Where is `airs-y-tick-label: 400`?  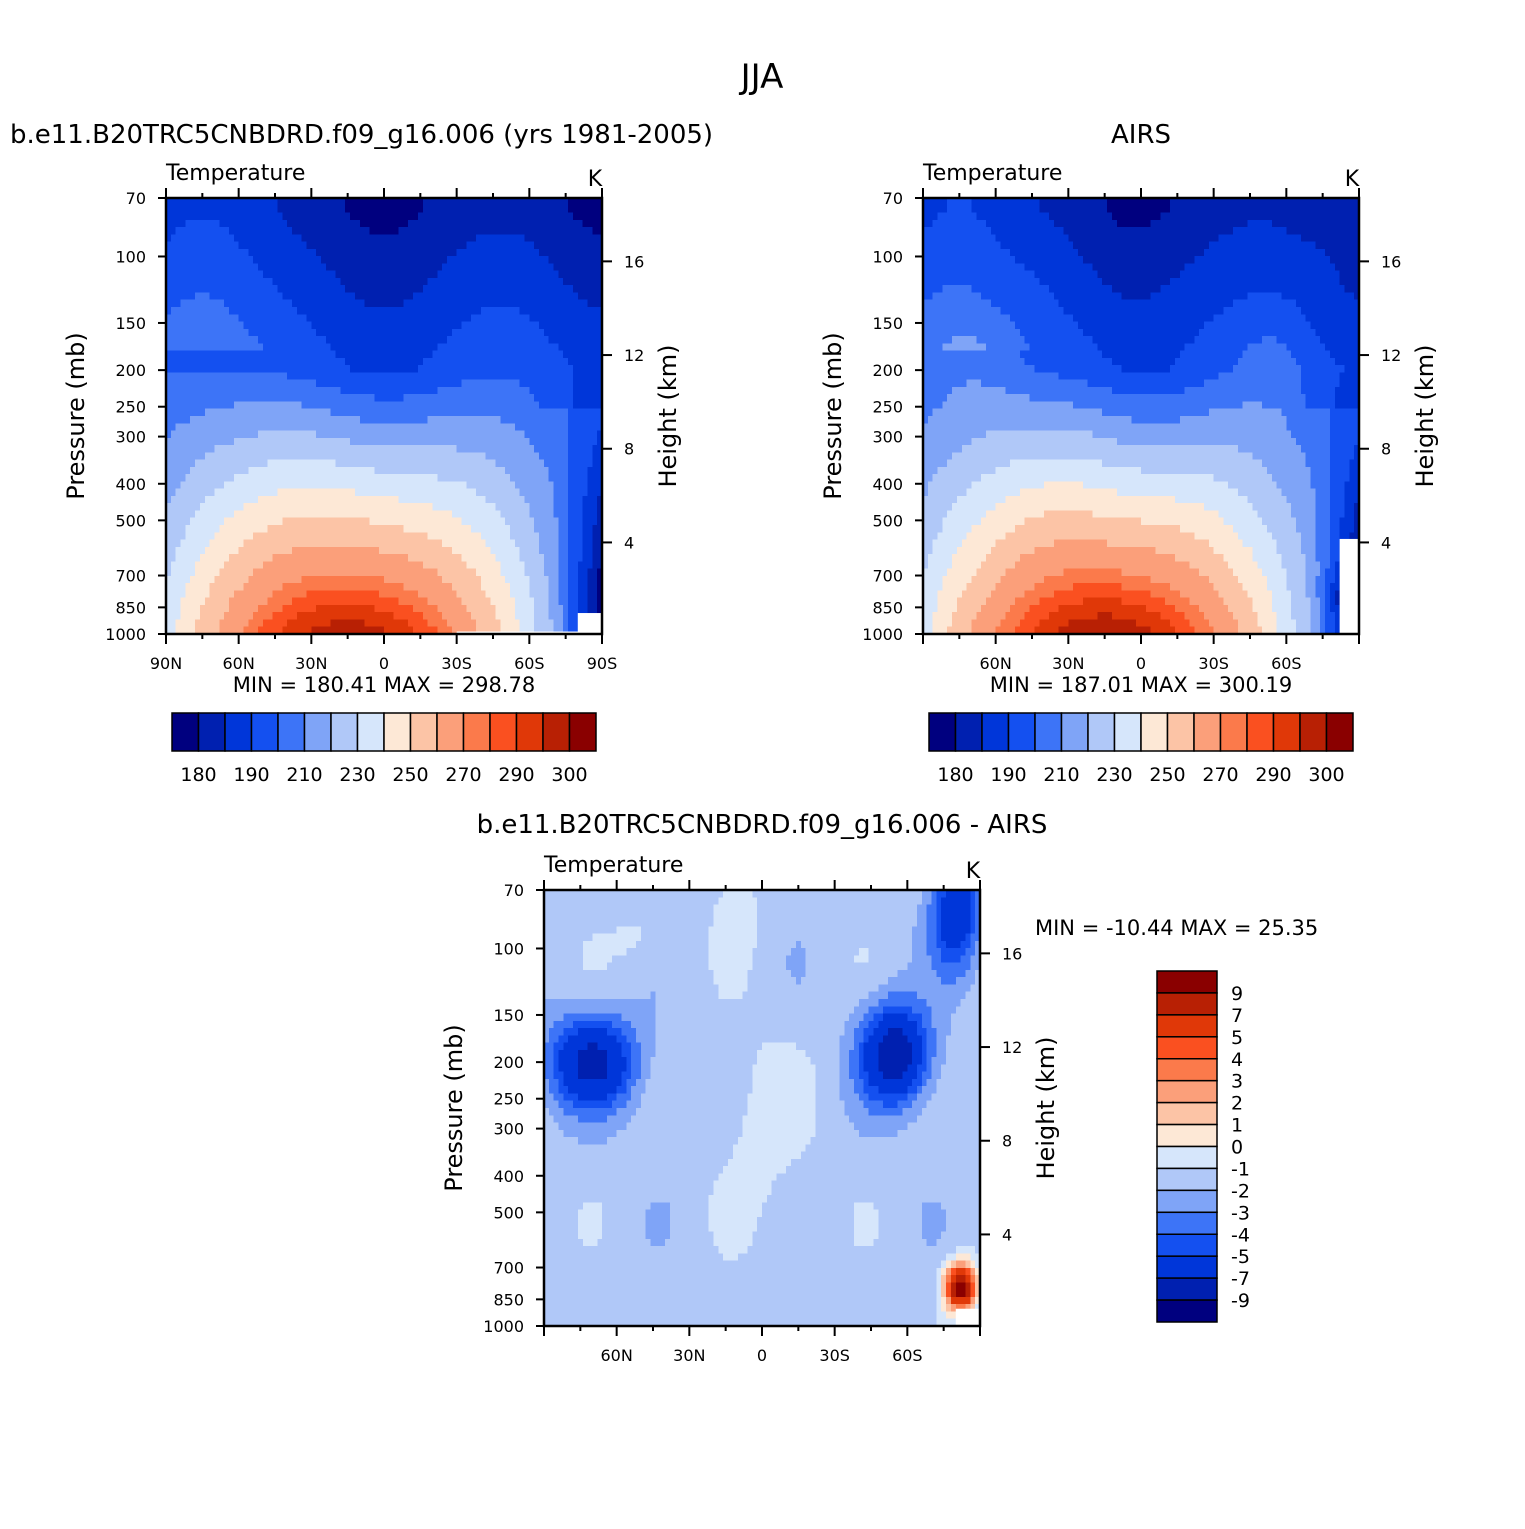
airs-y-tick-label: 400 is located at coordinates (887, 484).